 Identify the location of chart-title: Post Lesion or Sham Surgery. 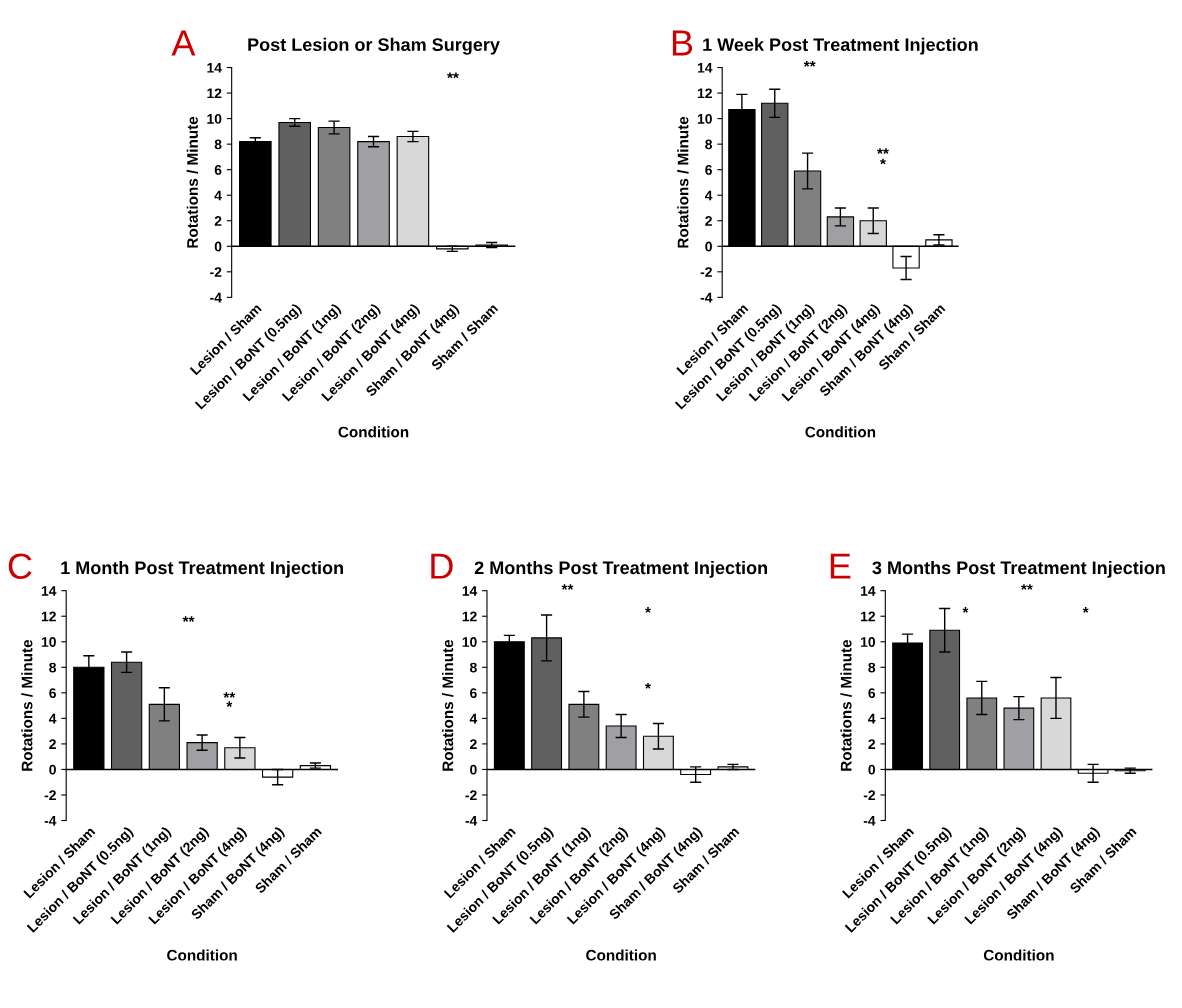
(374, 46).